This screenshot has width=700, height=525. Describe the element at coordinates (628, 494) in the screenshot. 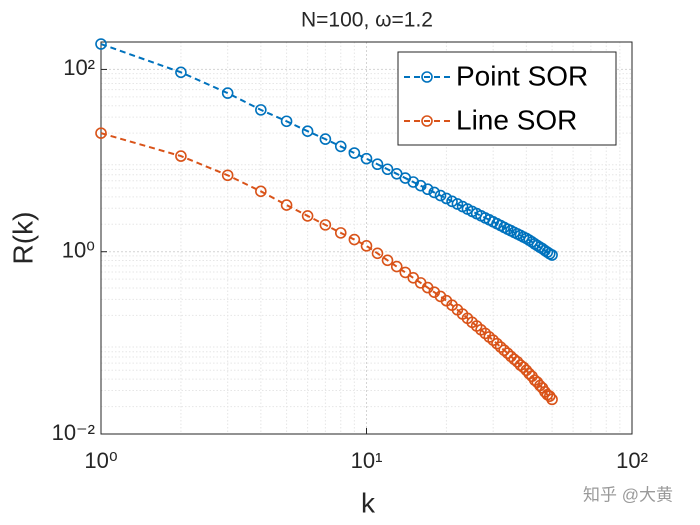

I see `watermark: 知乎 @大黄` at that location.